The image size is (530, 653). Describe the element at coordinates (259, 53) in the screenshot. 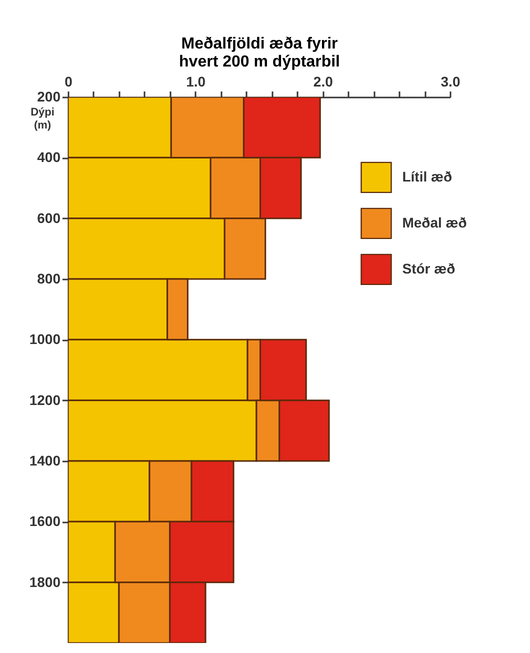

I see `x-axis-title: Meðalfjöldi æða fyrir hvert 200 m dýptarbil` at that location.